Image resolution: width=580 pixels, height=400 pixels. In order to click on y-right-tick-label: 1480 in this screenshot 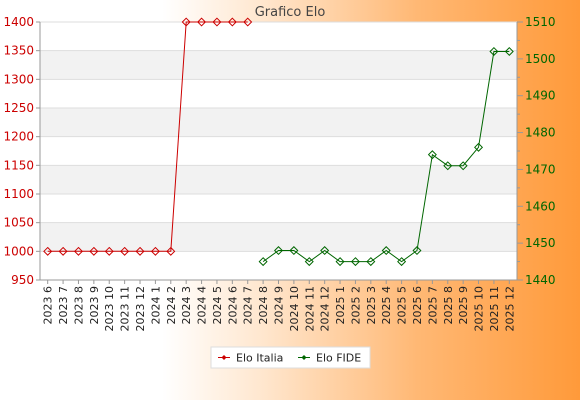, I will do `click(540, 133)`.